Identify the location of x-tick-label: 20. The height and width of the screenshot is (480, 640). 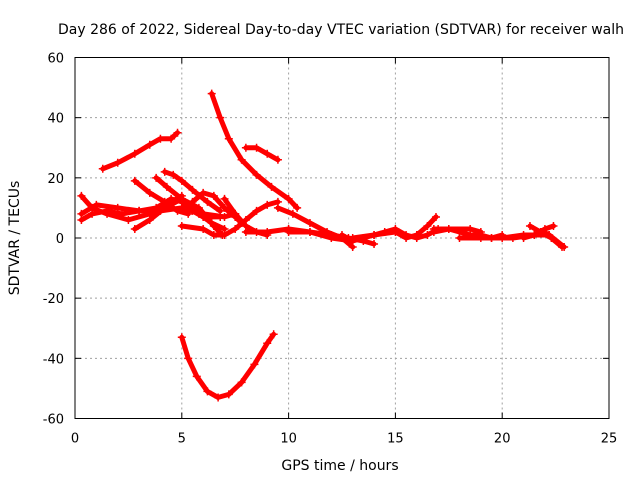
(502, 439).